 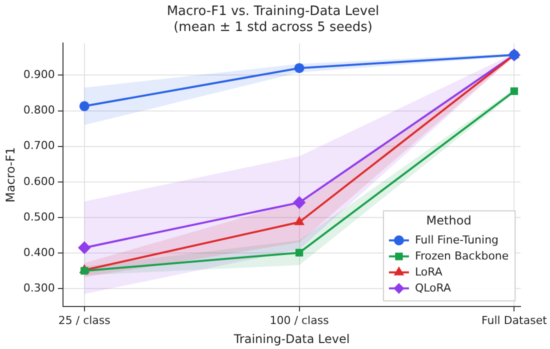 What do you see at coordinates (39, 75) in the screenshot?
I see `y-tick-label: 0.900` at bounding box center [39, 75].